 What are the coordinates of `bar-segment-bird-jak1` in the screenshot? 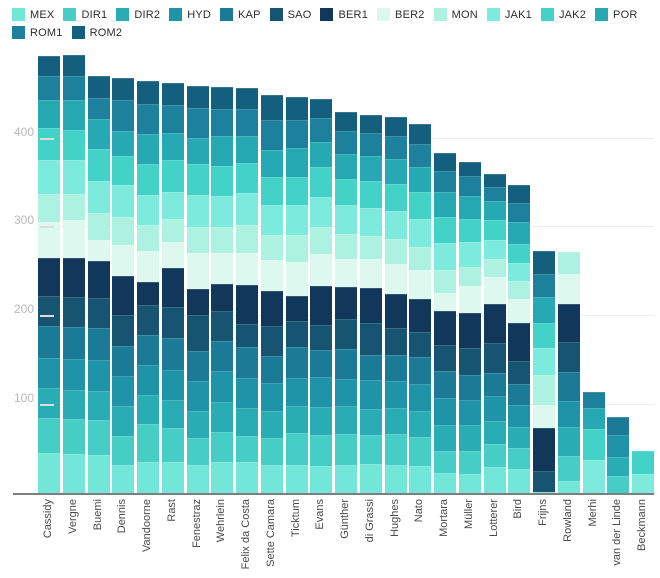 It's located at (519, 272).